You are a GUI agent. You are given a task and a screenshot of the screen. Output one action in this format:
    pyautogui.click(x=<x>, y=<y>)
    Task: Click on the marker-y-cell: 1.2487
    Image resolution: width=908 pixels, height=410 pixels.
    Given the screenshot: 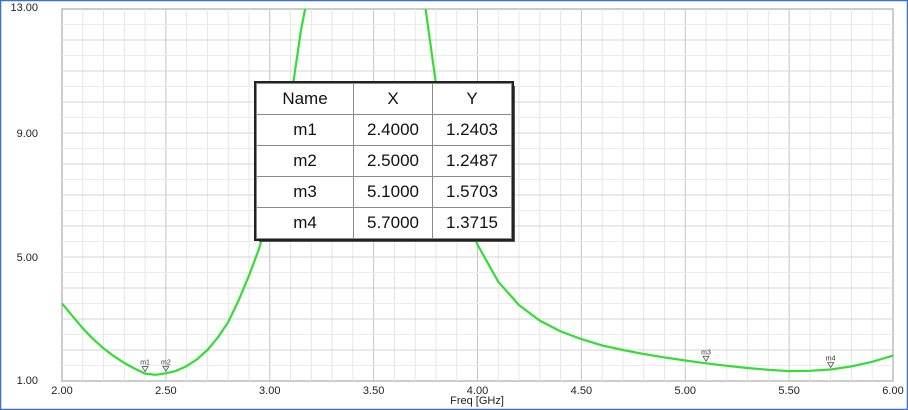 What is the action you would take?
    pyautogui.click(x=472, y=161)
    